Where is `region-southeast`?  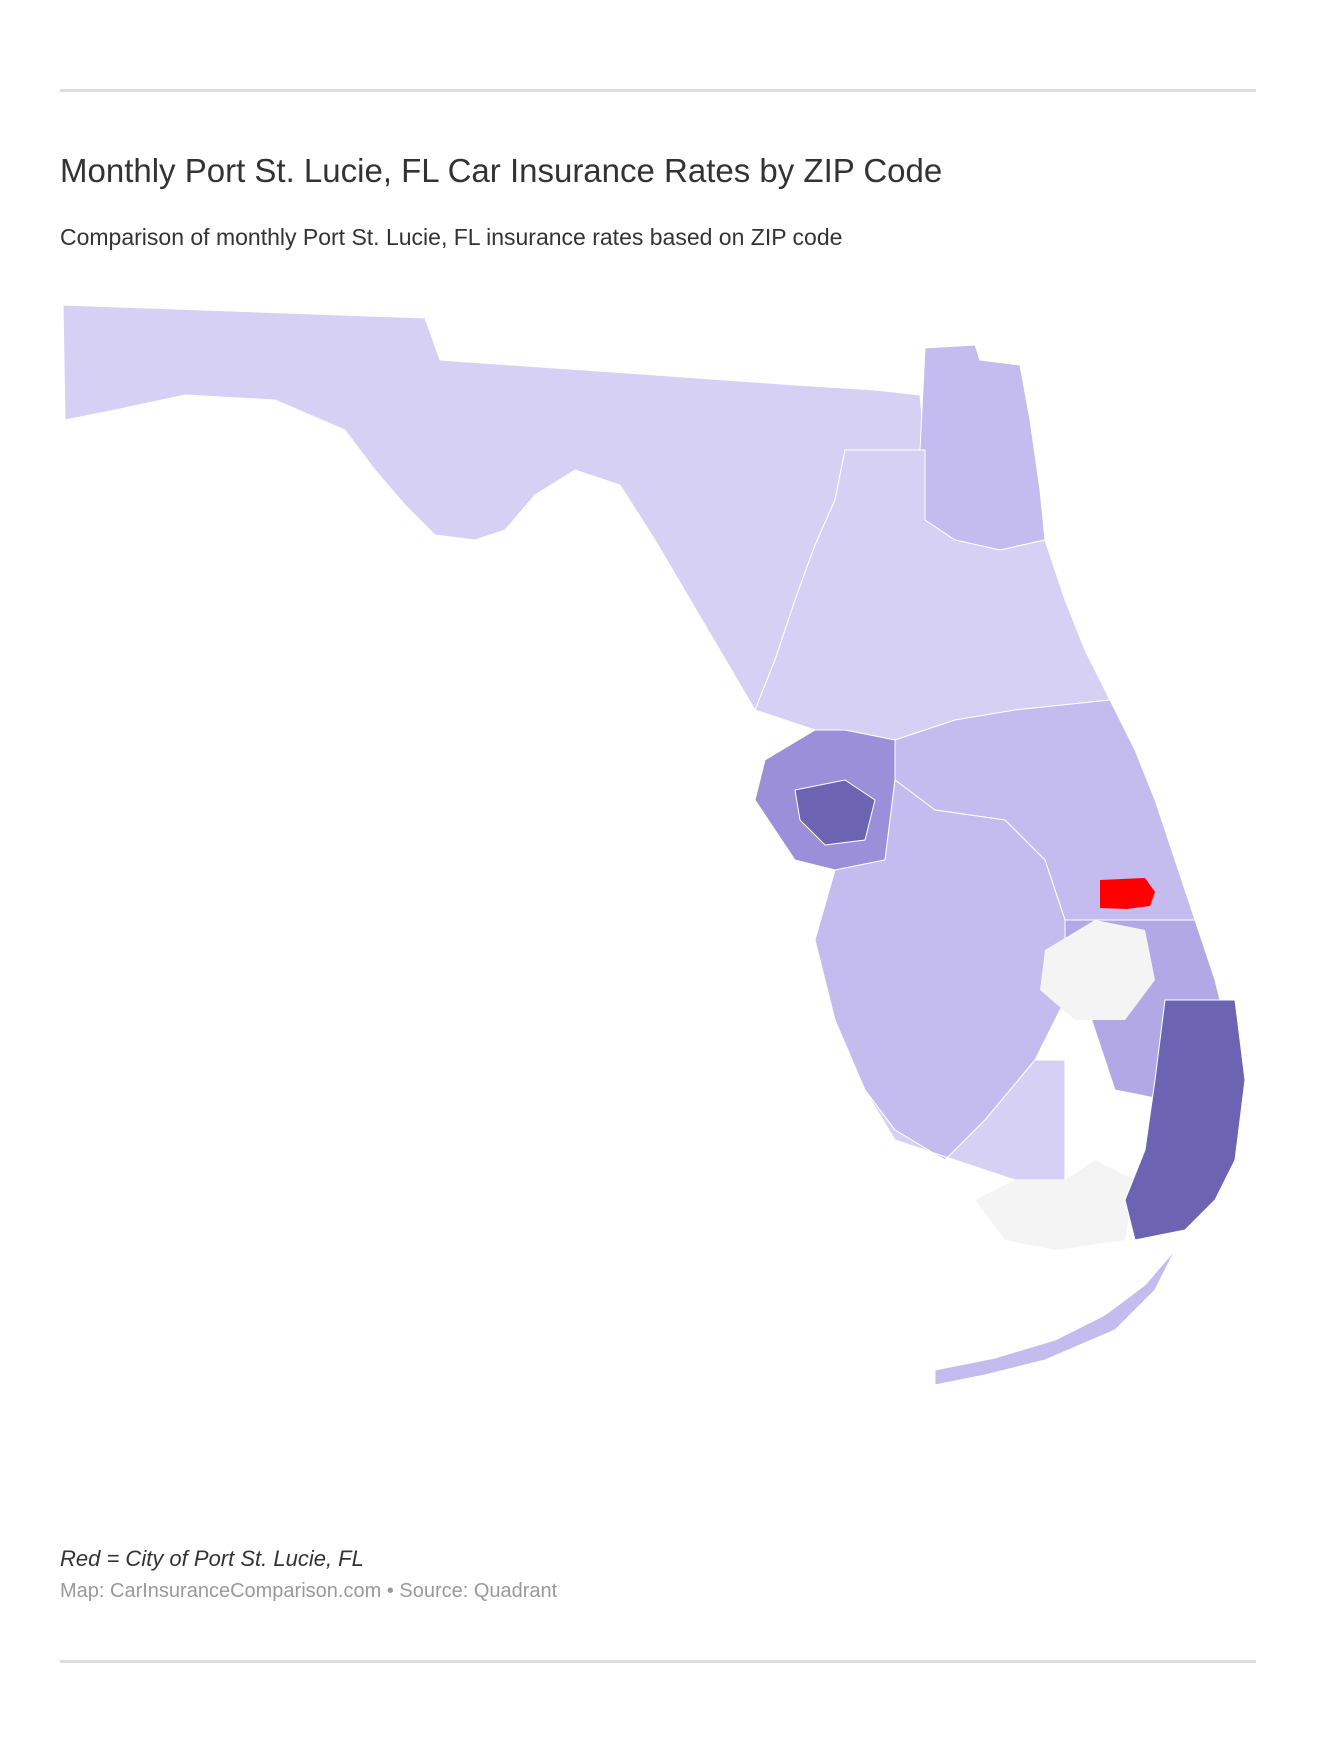 region-southeast is located at coordinates (1185, 1120).